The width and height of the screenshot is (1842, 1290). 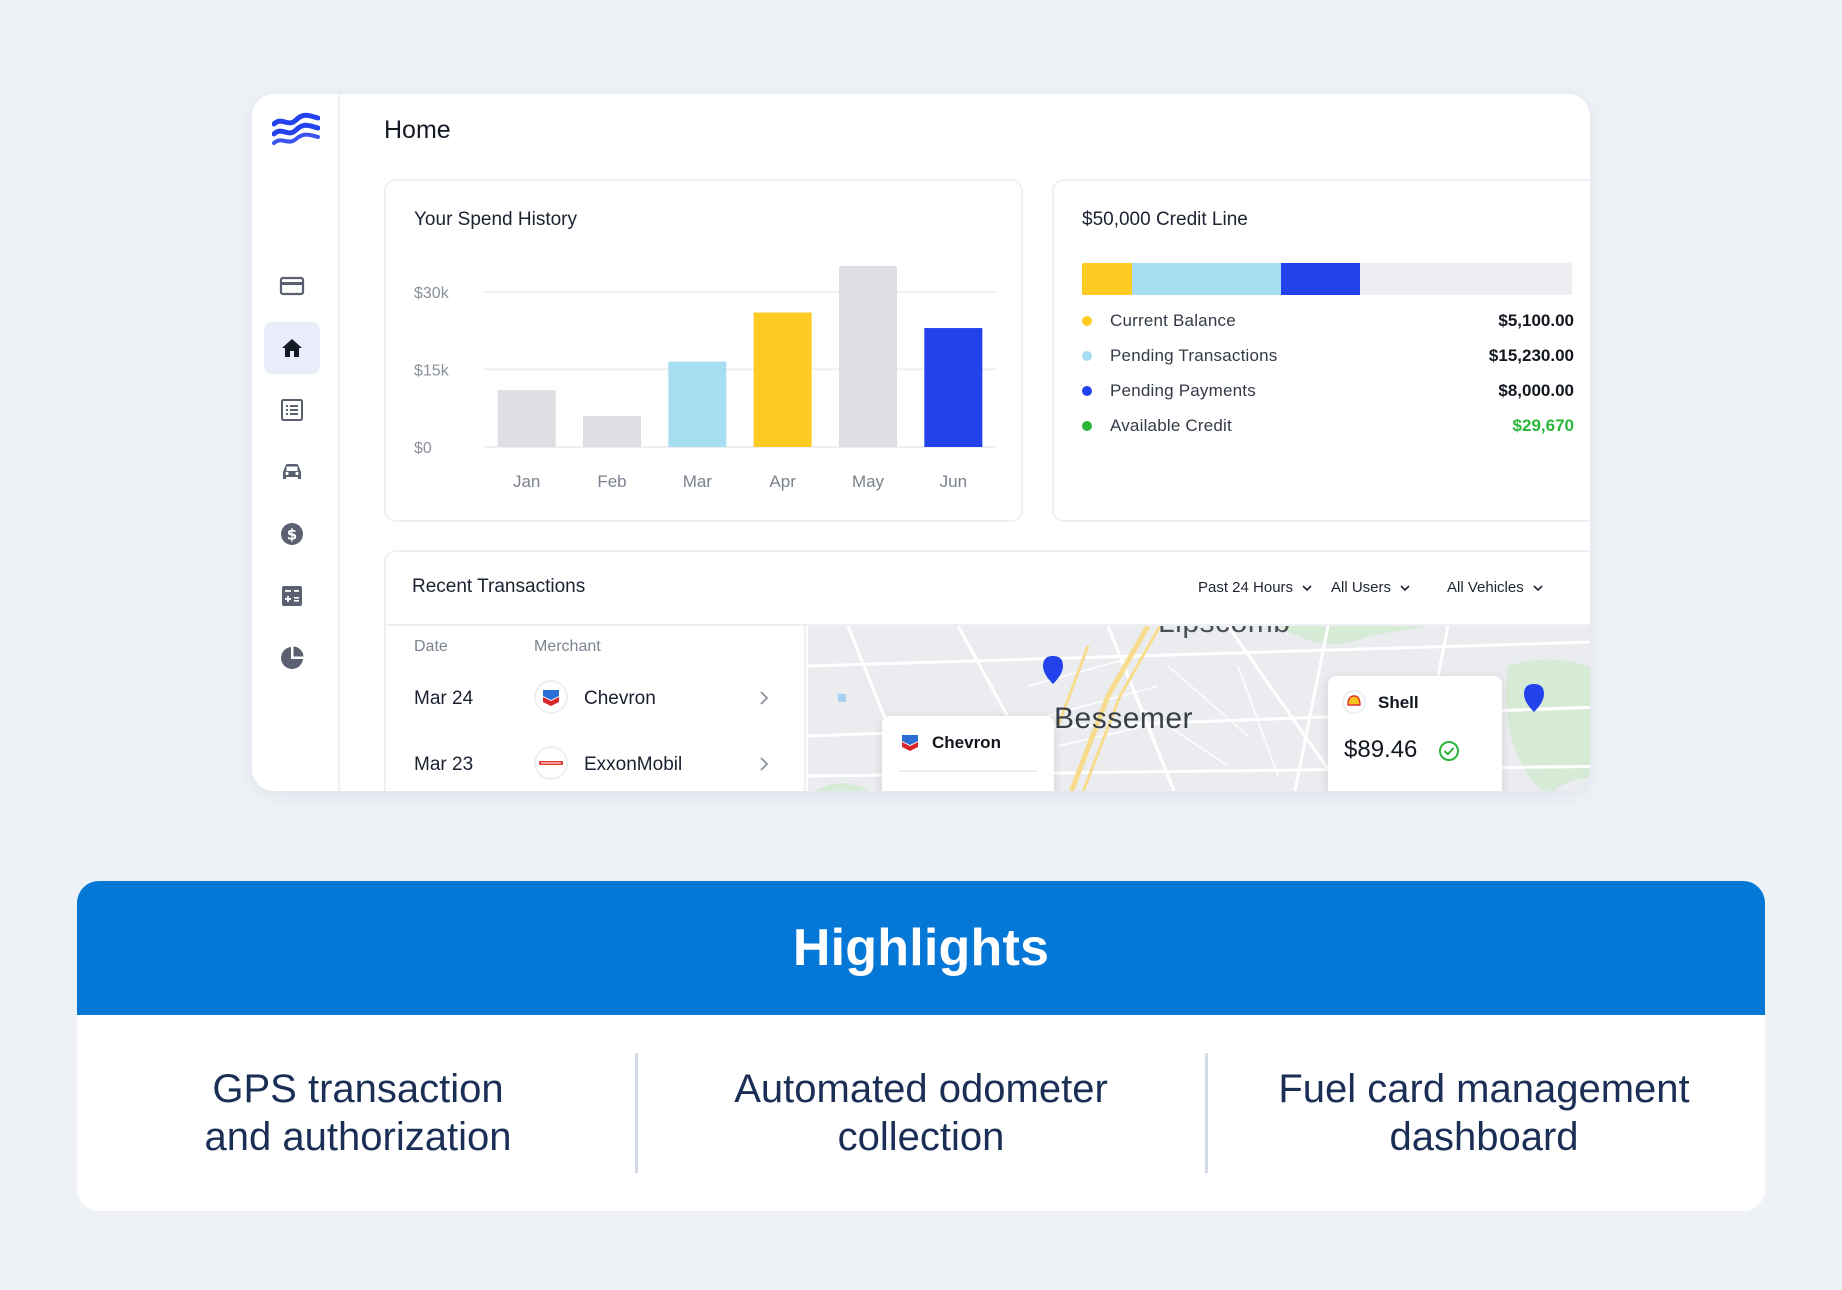 What do you see at coordinates (611, 481) in the screenshot?
I see `x-tick-label: Feb` at bounding box center [611, 481].